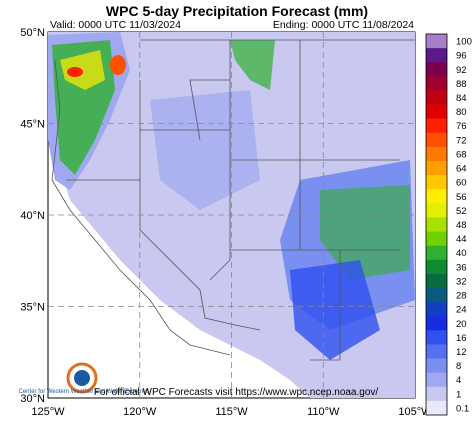  Describe the element at coordinates (461, 183) in the screenshot. I see `legend-label: 60` at that location.